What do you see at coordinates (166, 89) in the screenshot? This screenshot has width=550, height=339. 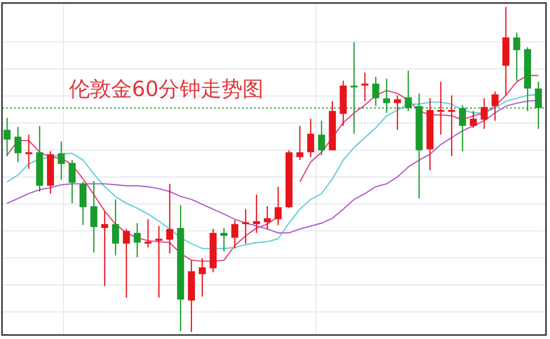 I see `text: 伦敦金60分钟走势图` at bounding box center [166, 89].